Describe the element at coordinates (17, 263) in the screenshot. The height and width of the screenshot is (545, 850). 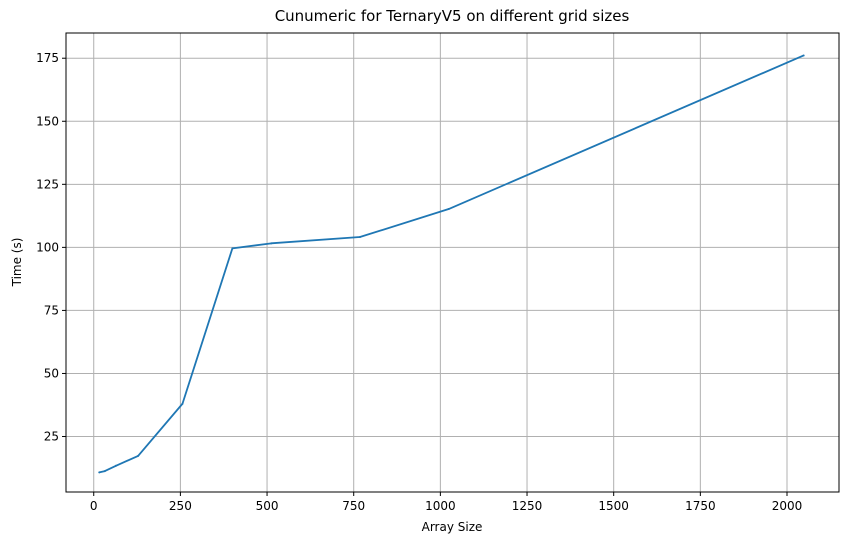
I see `y-axis-label: Time (s)` at that location.